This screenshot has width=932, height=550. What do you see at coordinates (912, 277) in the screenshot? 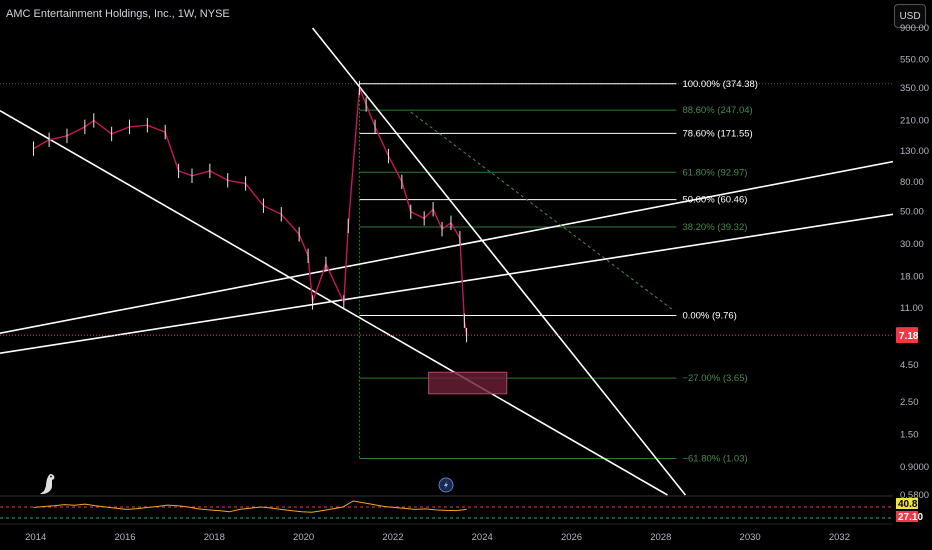
I see `price-tick-label: 18.00` at bounding box center [912, 277].